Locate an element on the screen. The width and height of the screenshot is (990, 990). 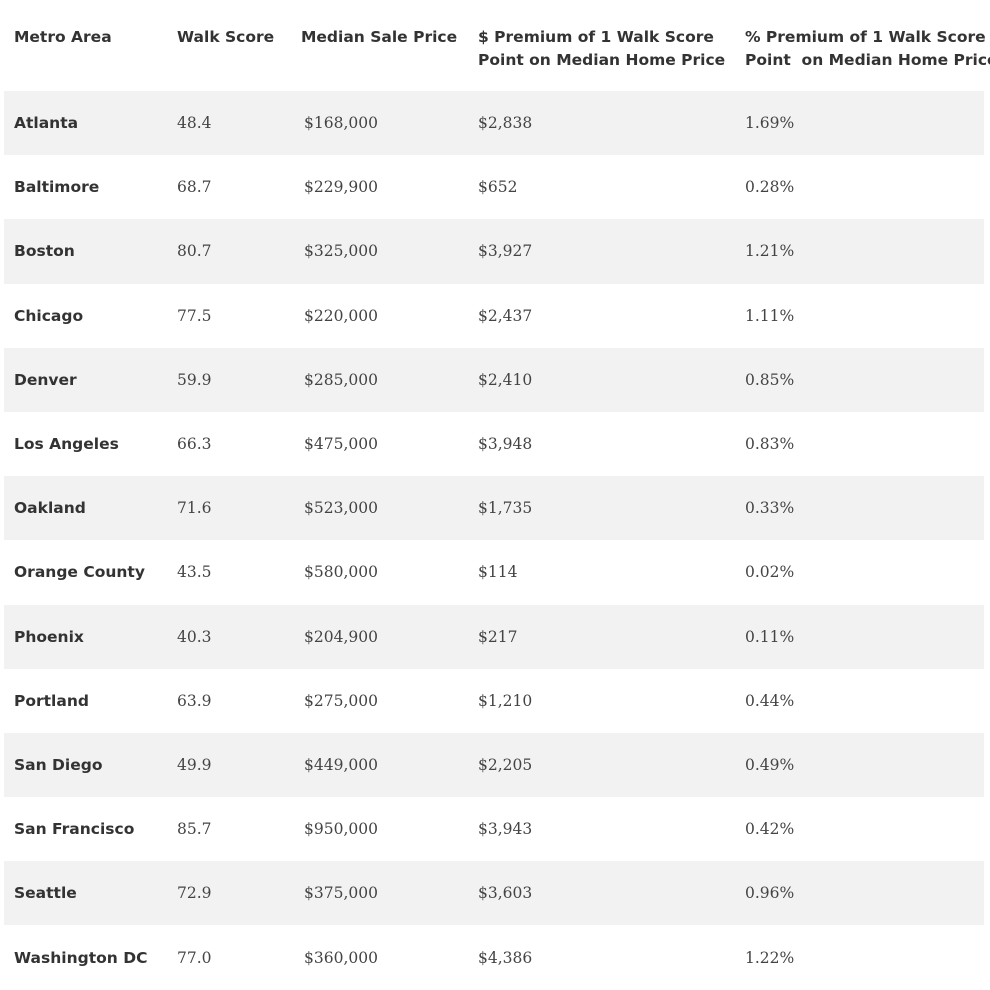
dollar-premium-cell: $1,210 is located at coordinates (505, 700).